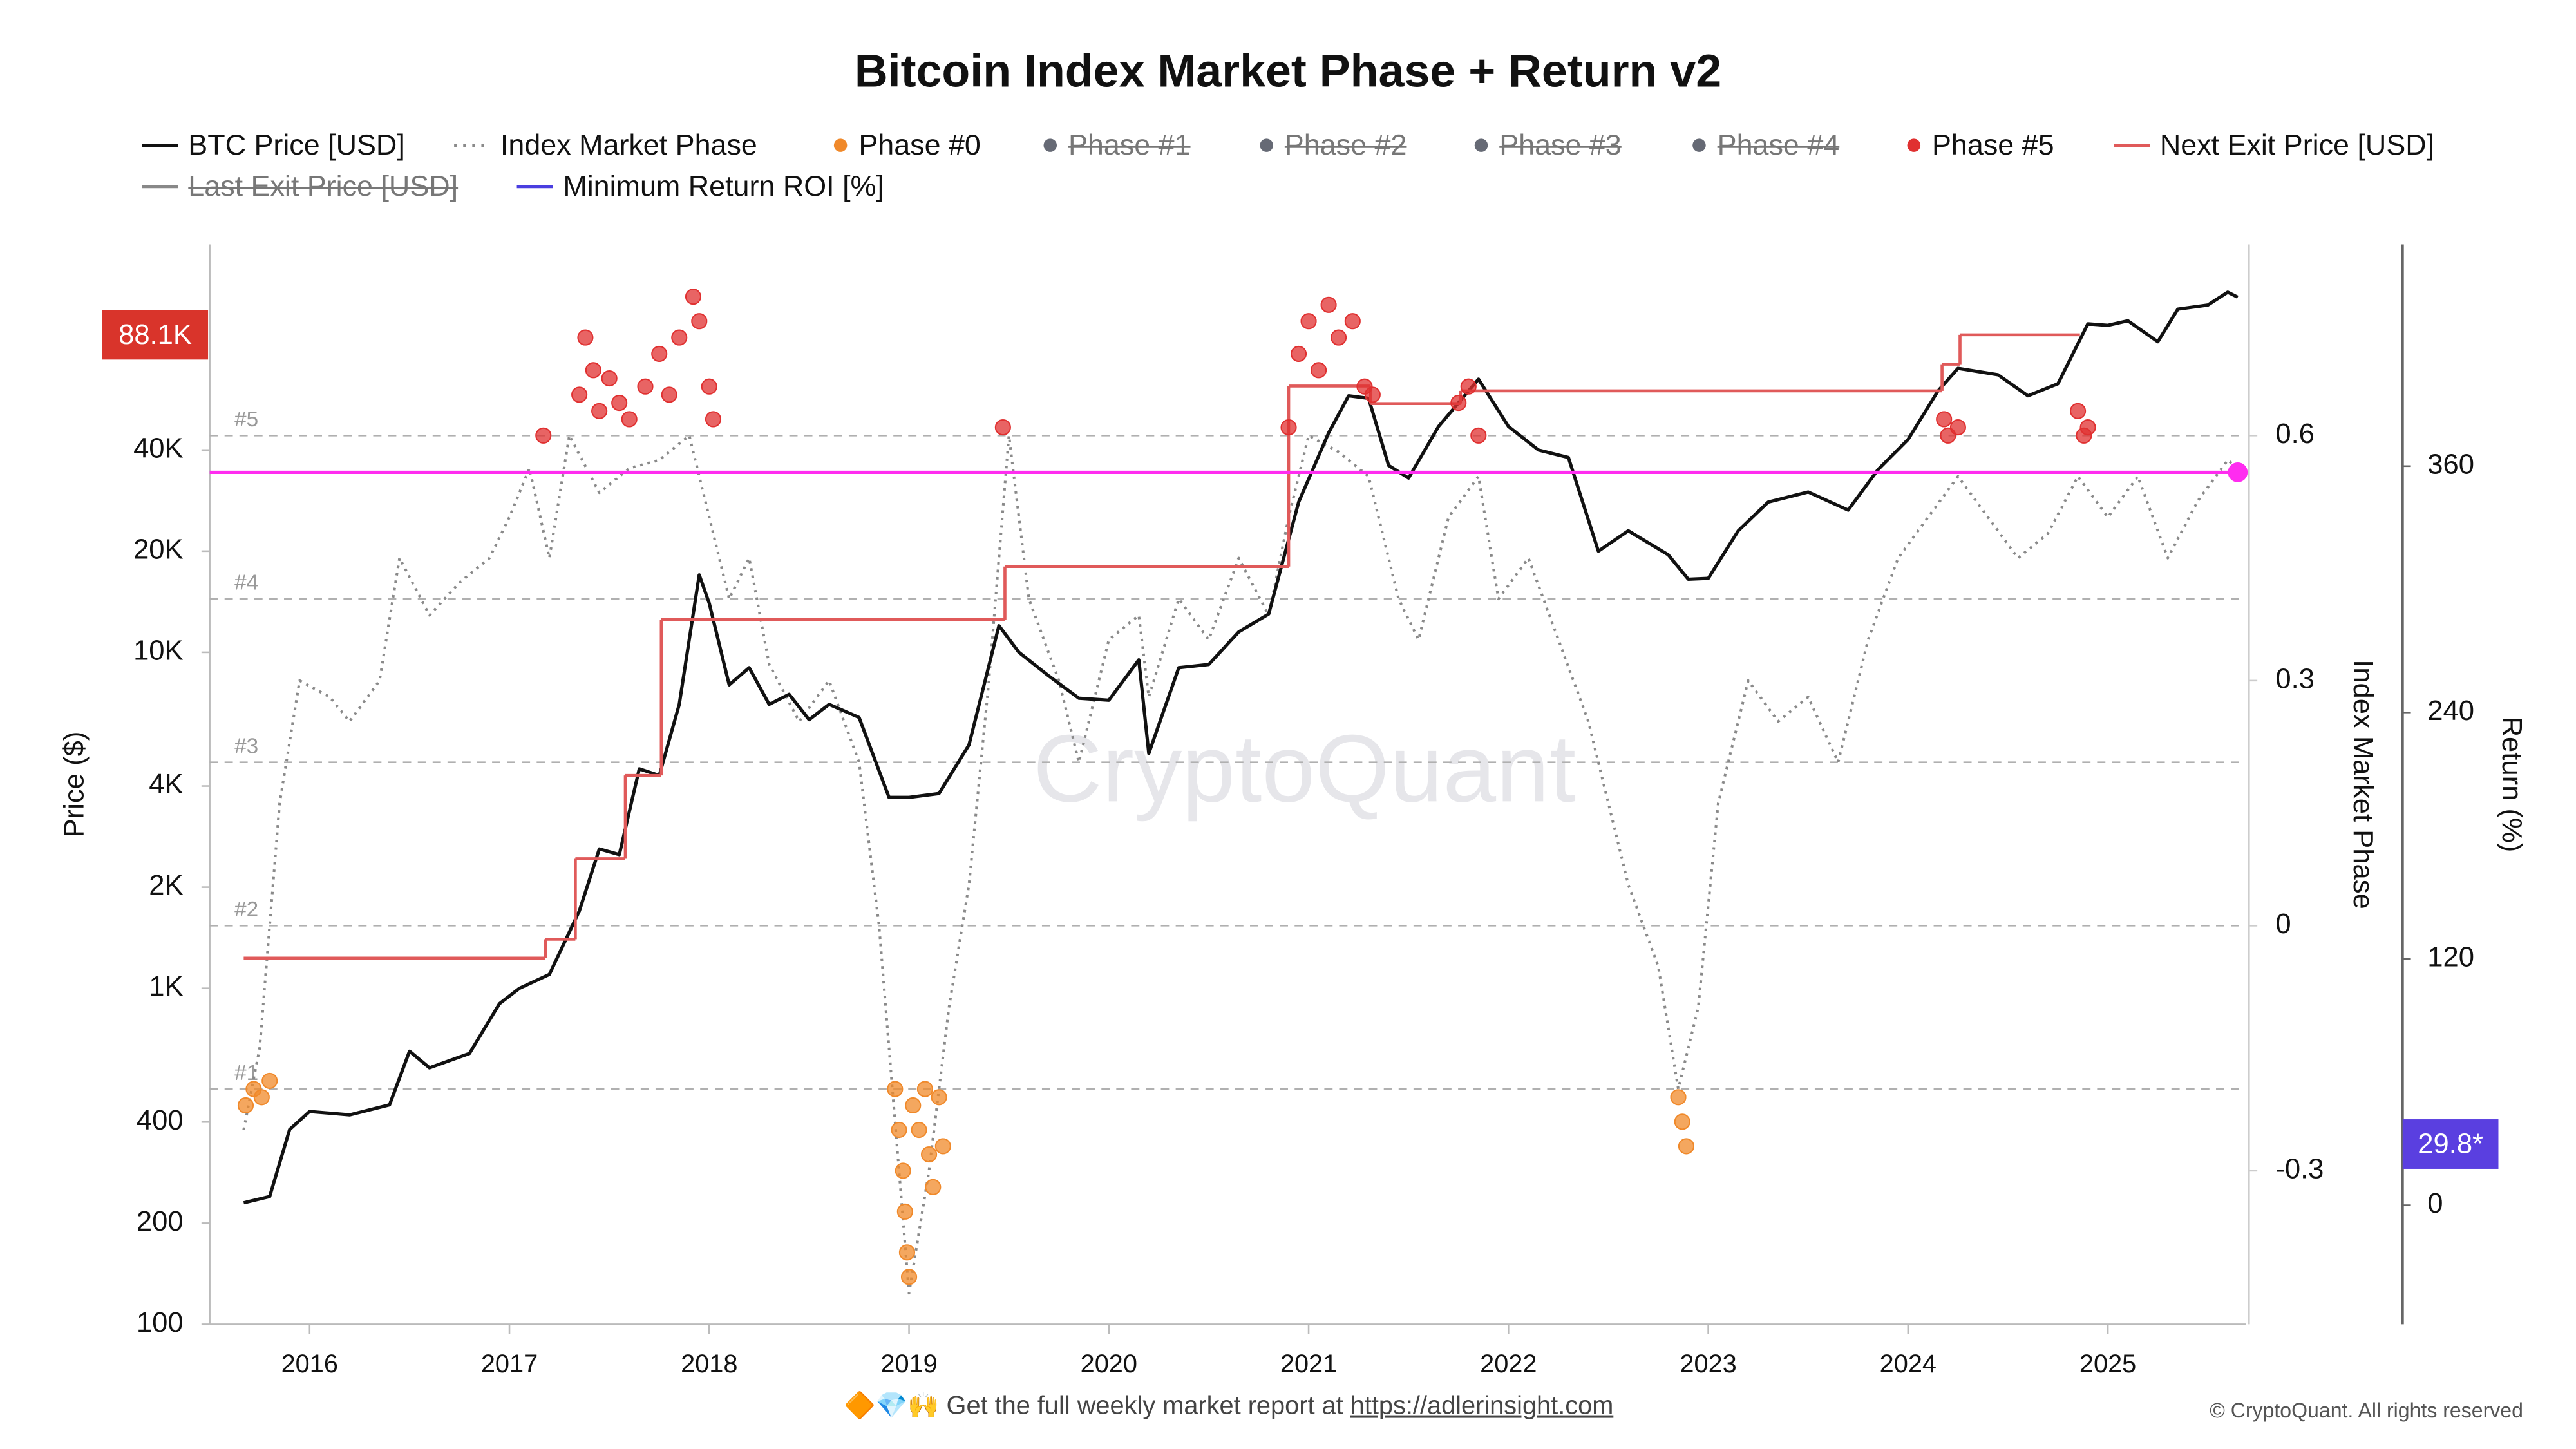 The width and height of the screenshot is (2576, 1449). What do you see at coordinates (160, 1222) in the screenshot?
I see `y-tick-label: 200` at bounding box center [160, 1222].